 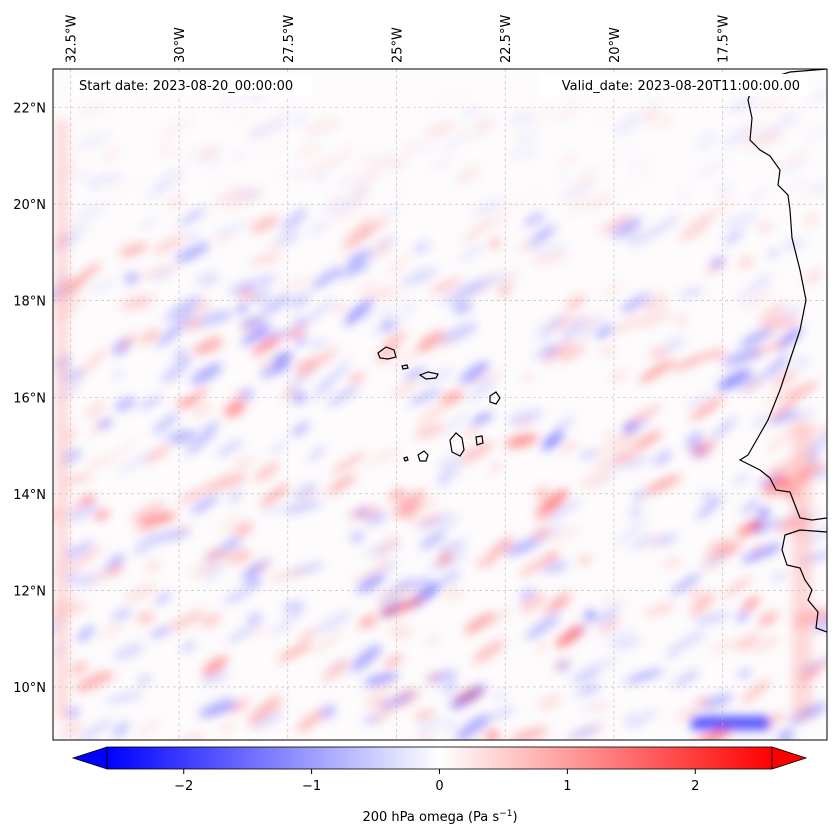 I want to click on lon-tick-label-0: 32.5°W, so click(x=71, y=39).